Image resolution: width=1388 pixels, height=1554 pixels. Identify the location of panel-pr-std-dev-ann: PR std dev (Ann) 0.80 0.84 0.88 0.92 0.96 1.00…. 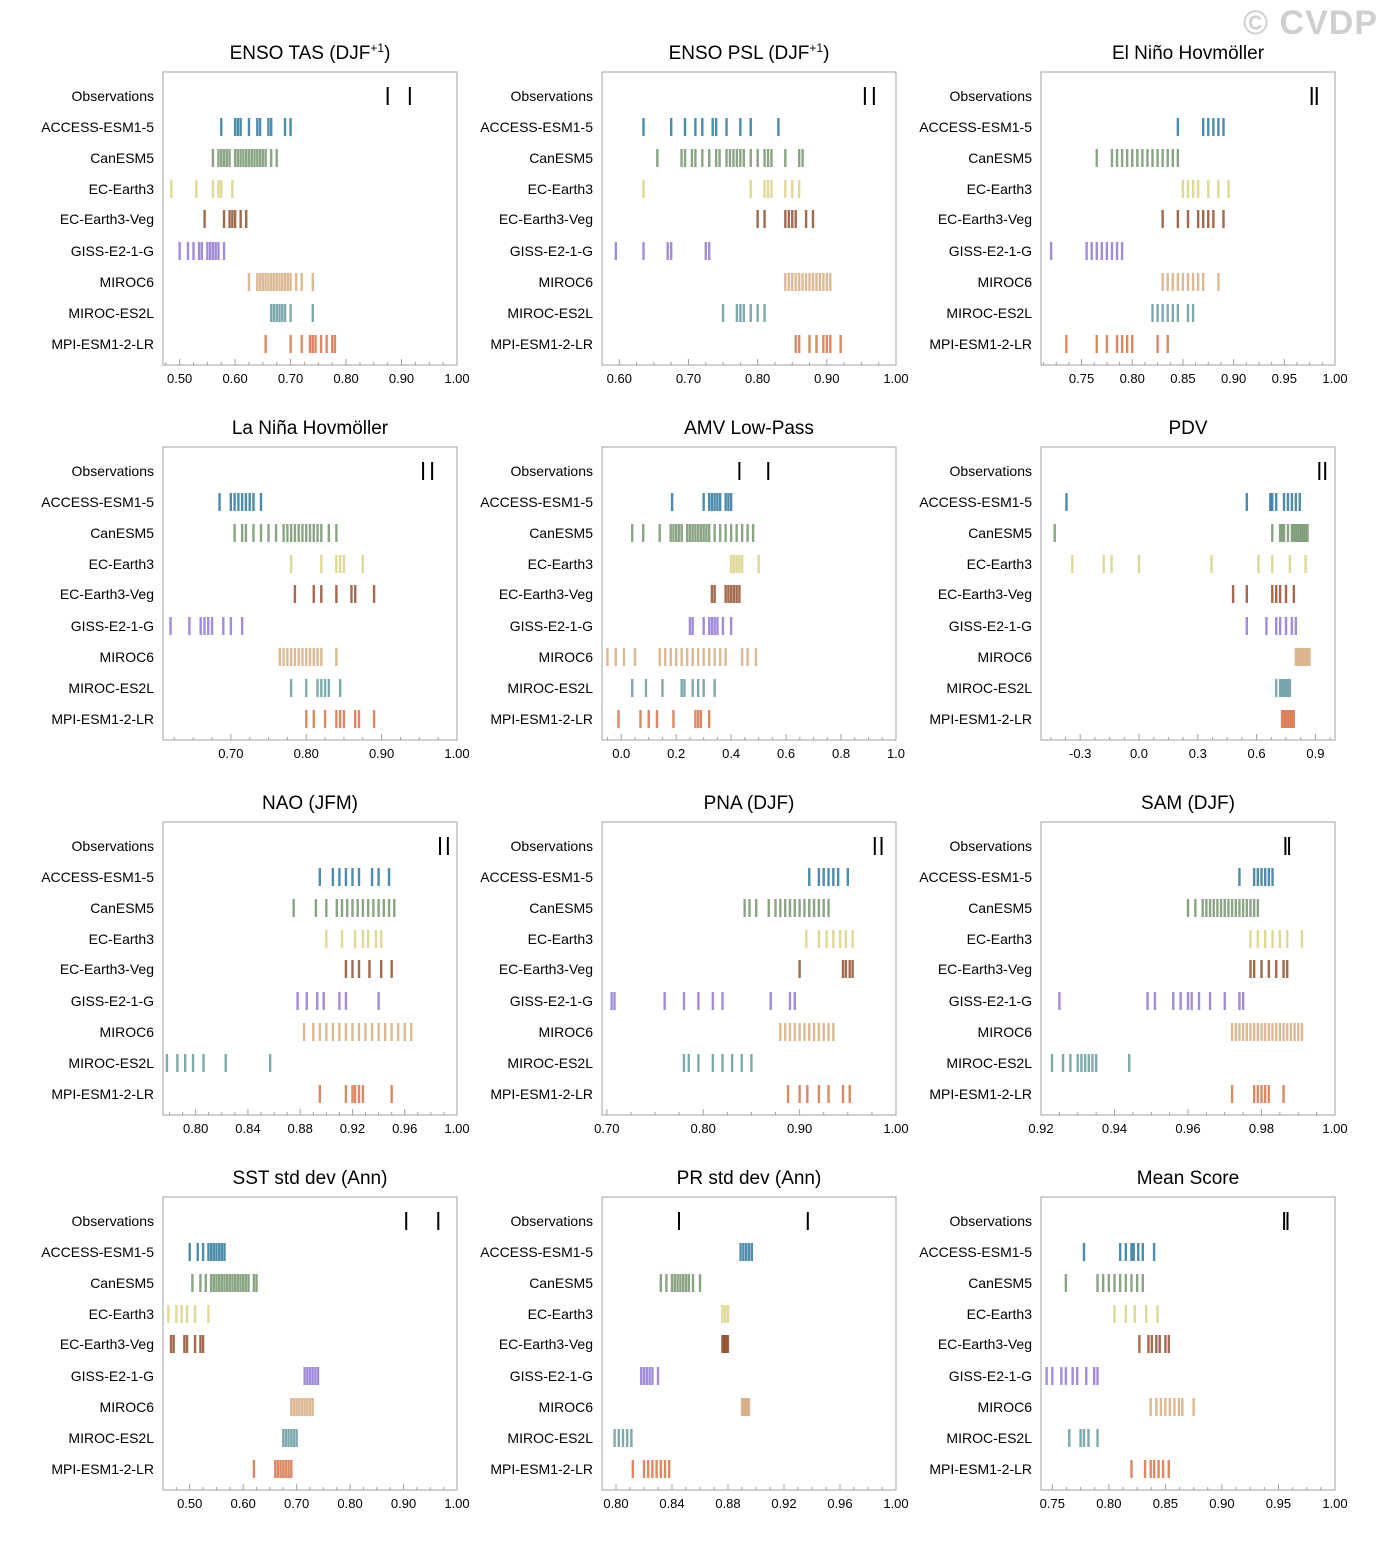
(694, 1339).